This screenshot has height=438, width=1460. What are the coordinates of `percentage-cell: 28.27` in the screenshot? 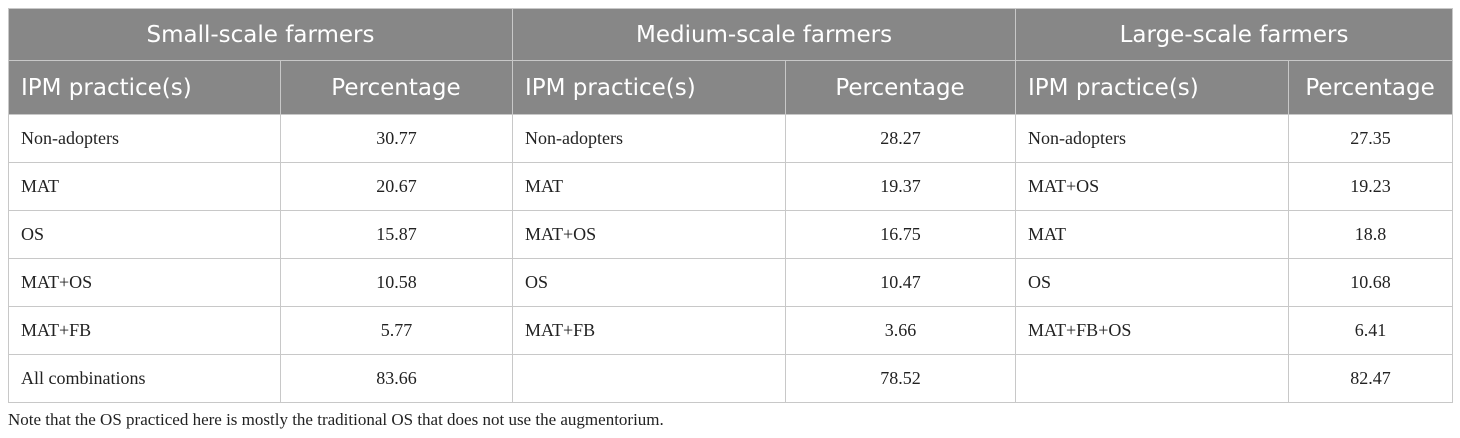 It's located at (900, 138).